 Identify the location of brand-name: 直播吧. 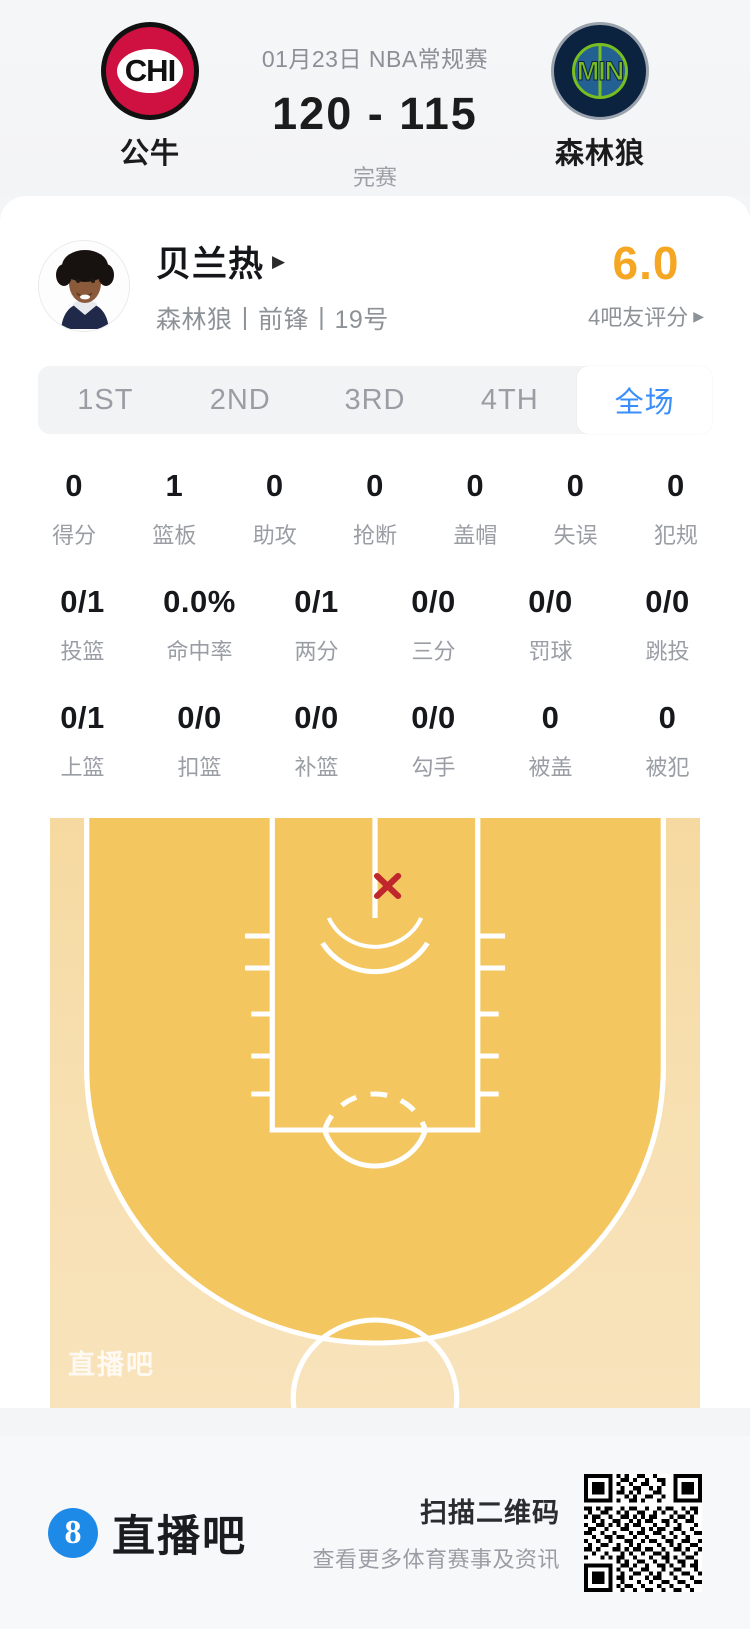
(179, 1536).